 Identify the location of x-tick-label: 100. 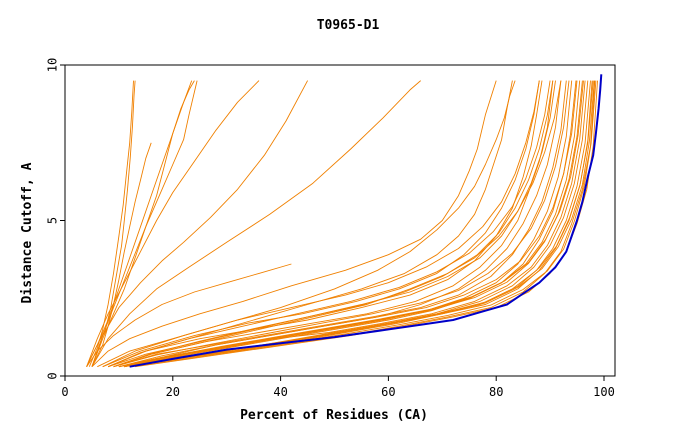
(604, 392).